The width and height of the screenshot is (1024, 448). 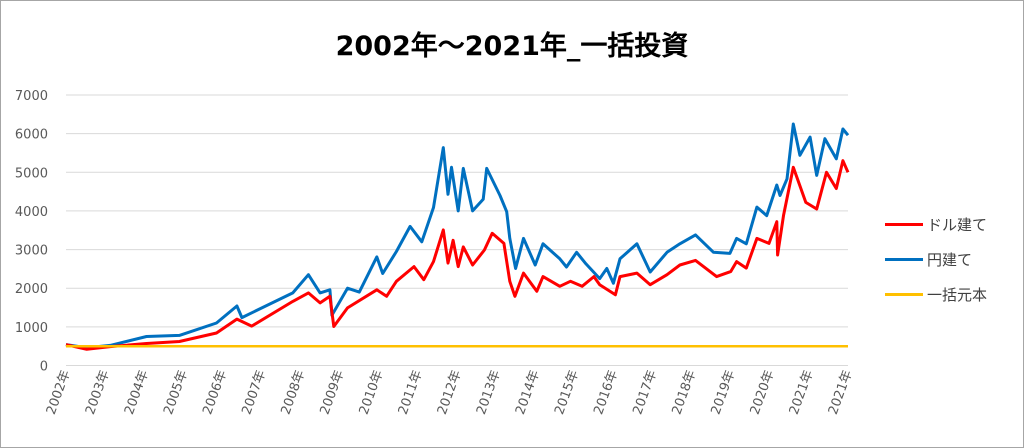 What do you see at coordinates (59, 392) in the screenshot?
I see `x-tick-label: 2002年` at bounding box center [59, 392].